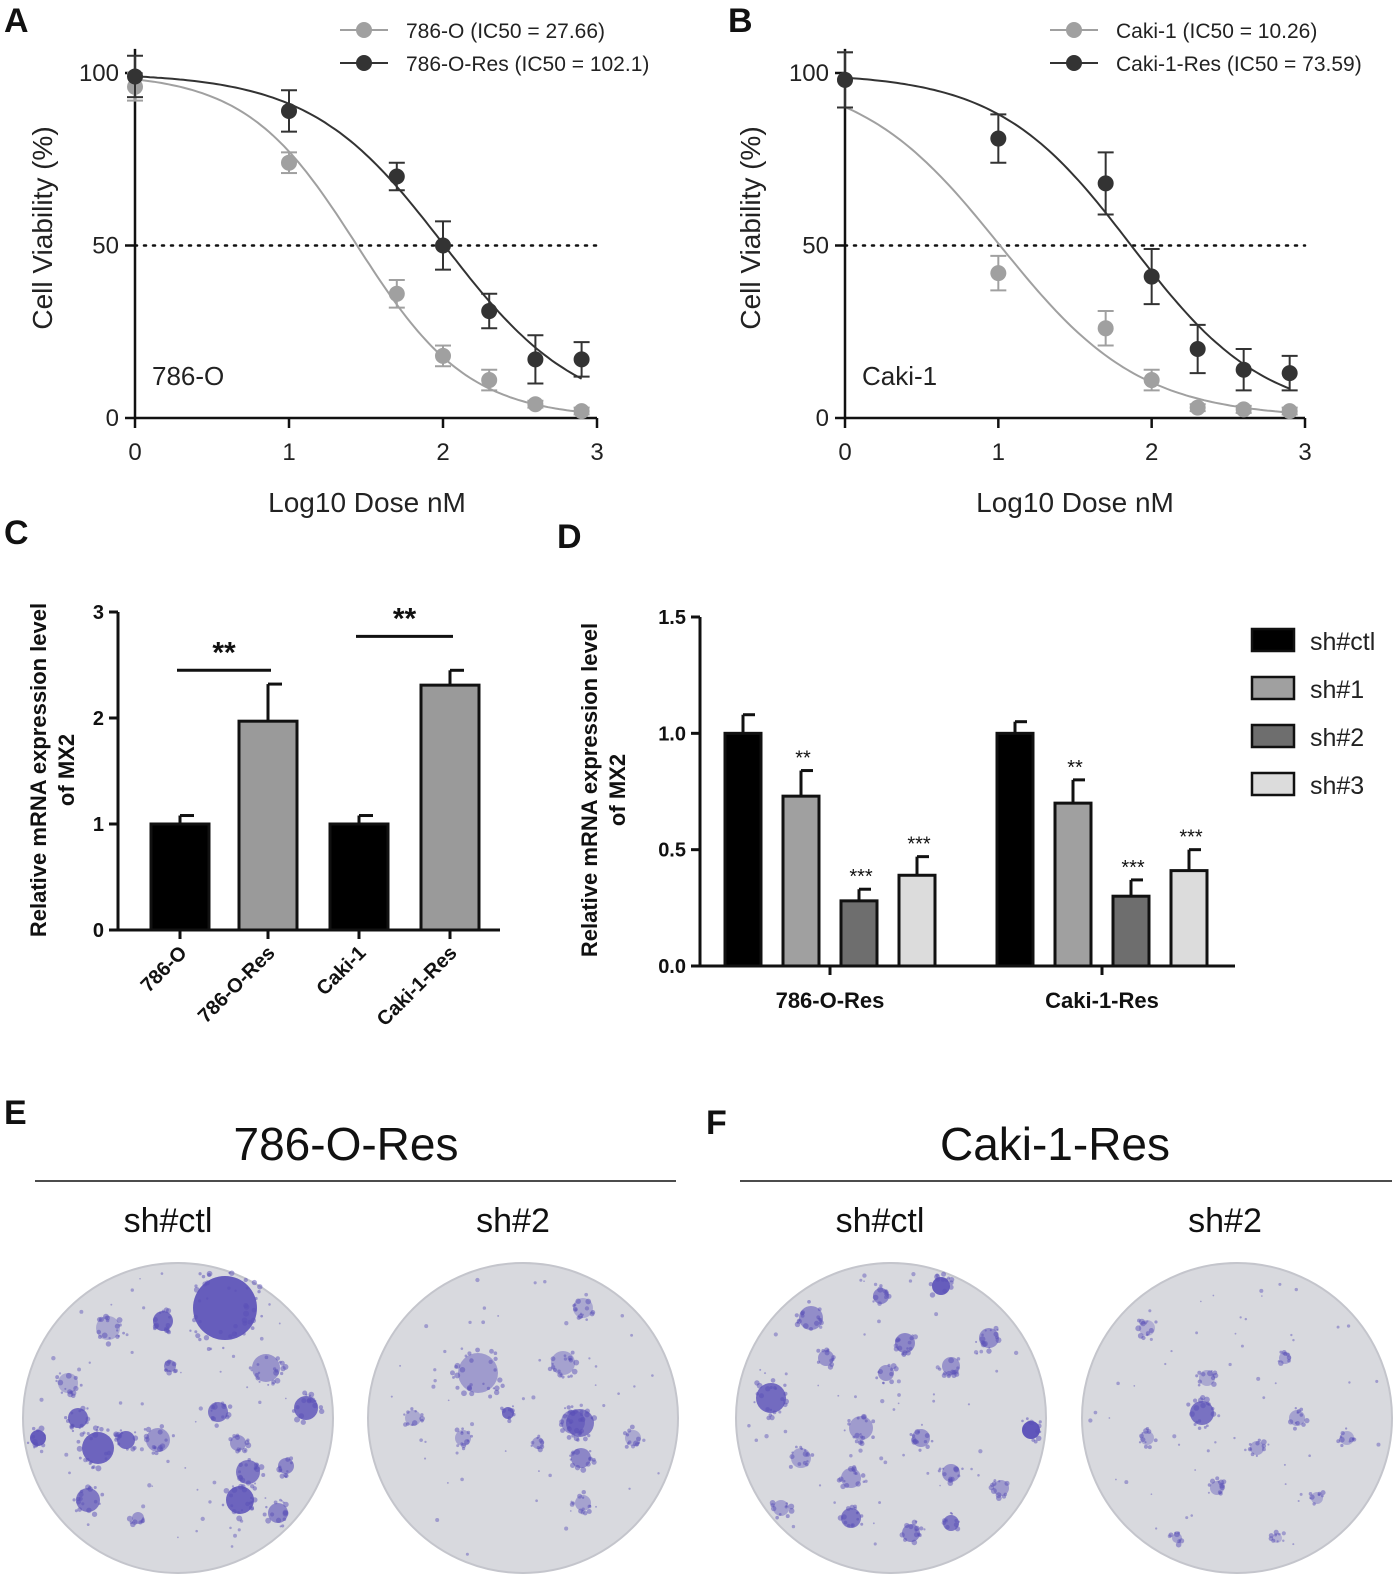 The width and height of the screenshot is (1398, 1575). What do you see at coordinates (178, 1418) in the screenshot?
I see `plate-dish` at bounding box center [178, 1418].